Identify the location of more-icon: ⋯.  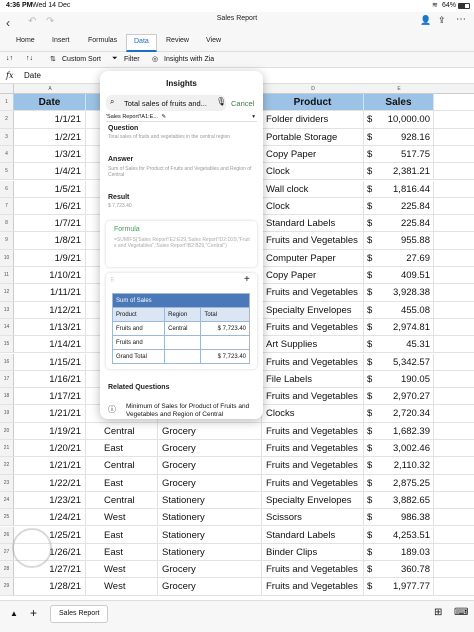
(461, 19).